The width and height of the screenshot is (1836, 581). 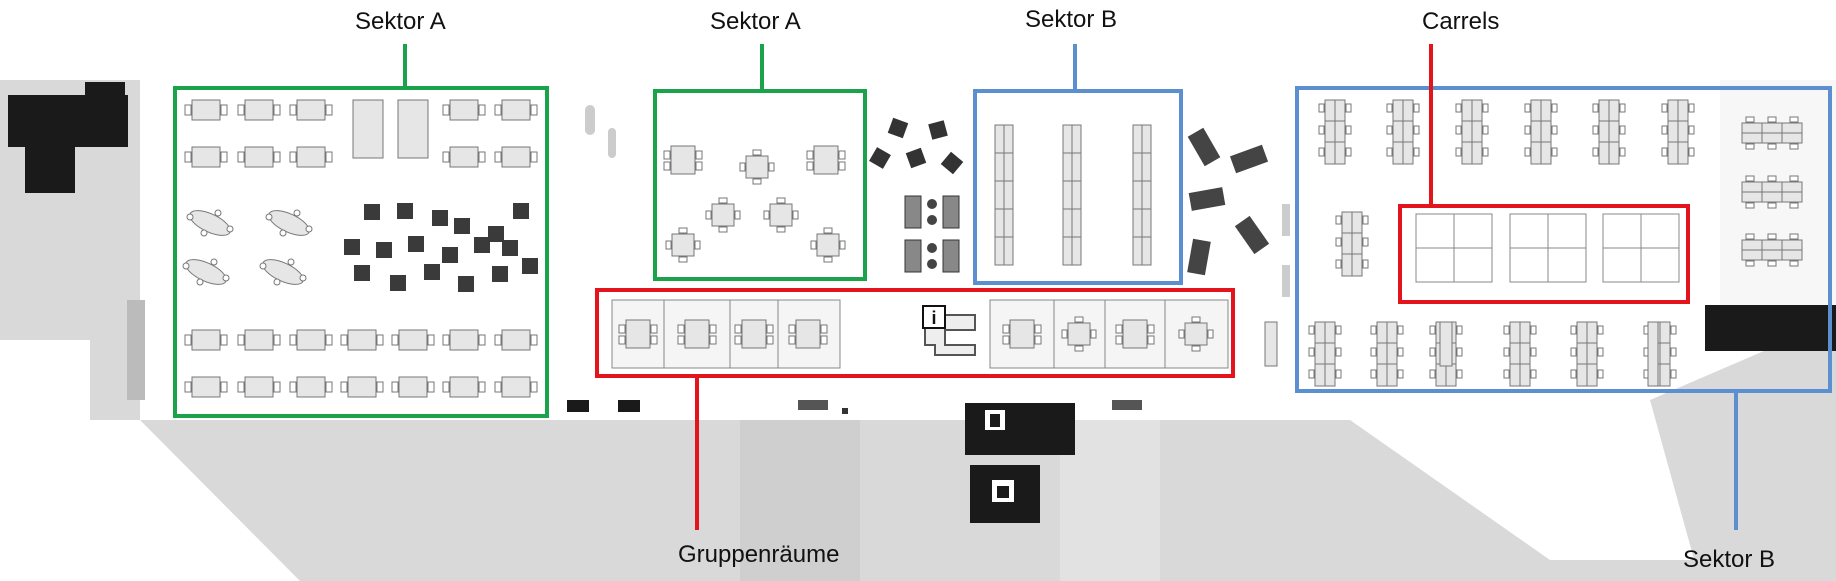 I want to click on info-glyph: i, so click(x=933, y=318).